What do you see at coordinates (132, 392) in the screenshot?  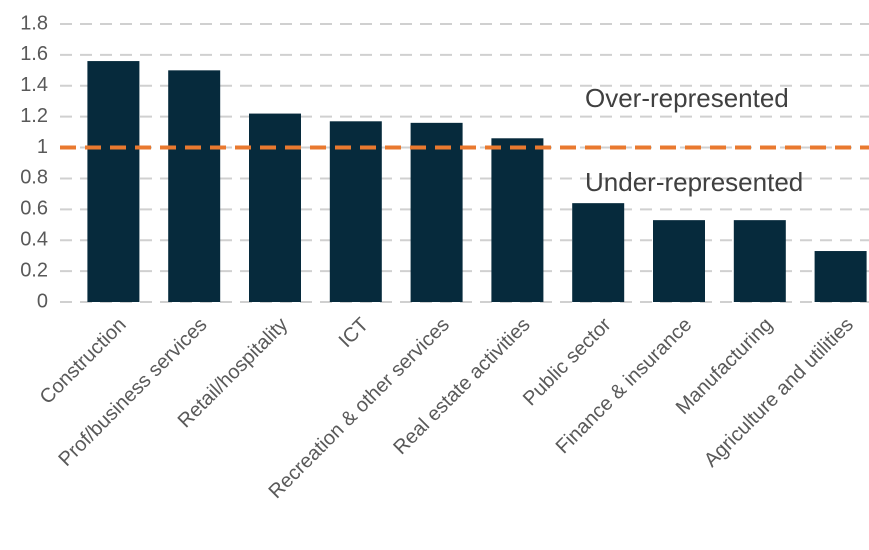 I see `x-tick-label: Prof/business services` at bounding box center [132, 392].